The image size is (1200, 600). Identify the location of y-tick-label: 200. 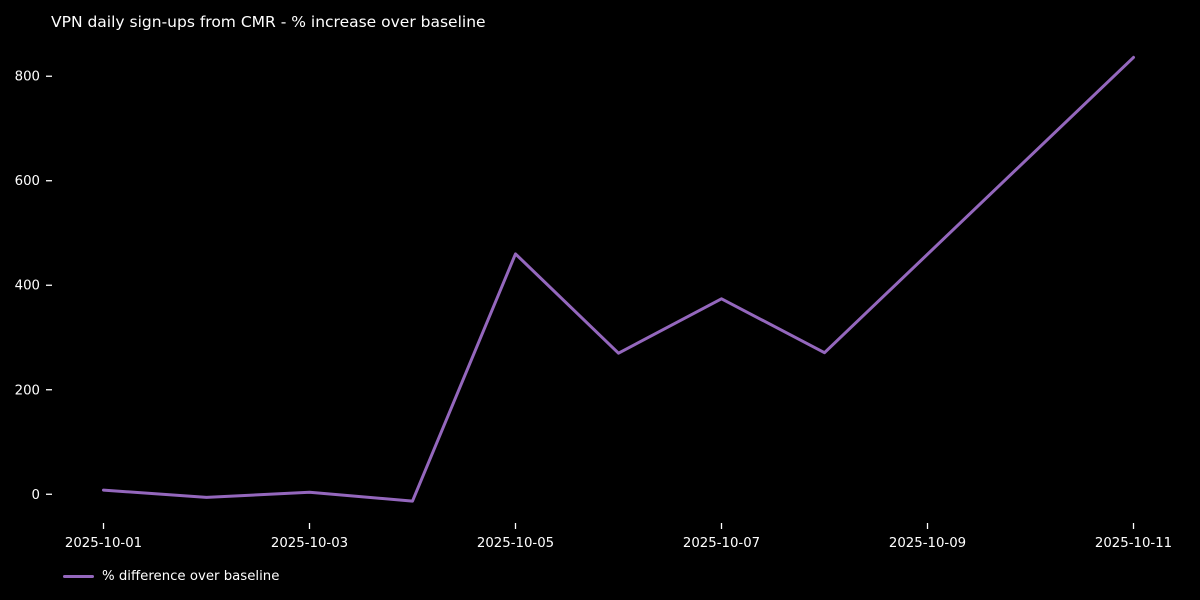
(27, 390).